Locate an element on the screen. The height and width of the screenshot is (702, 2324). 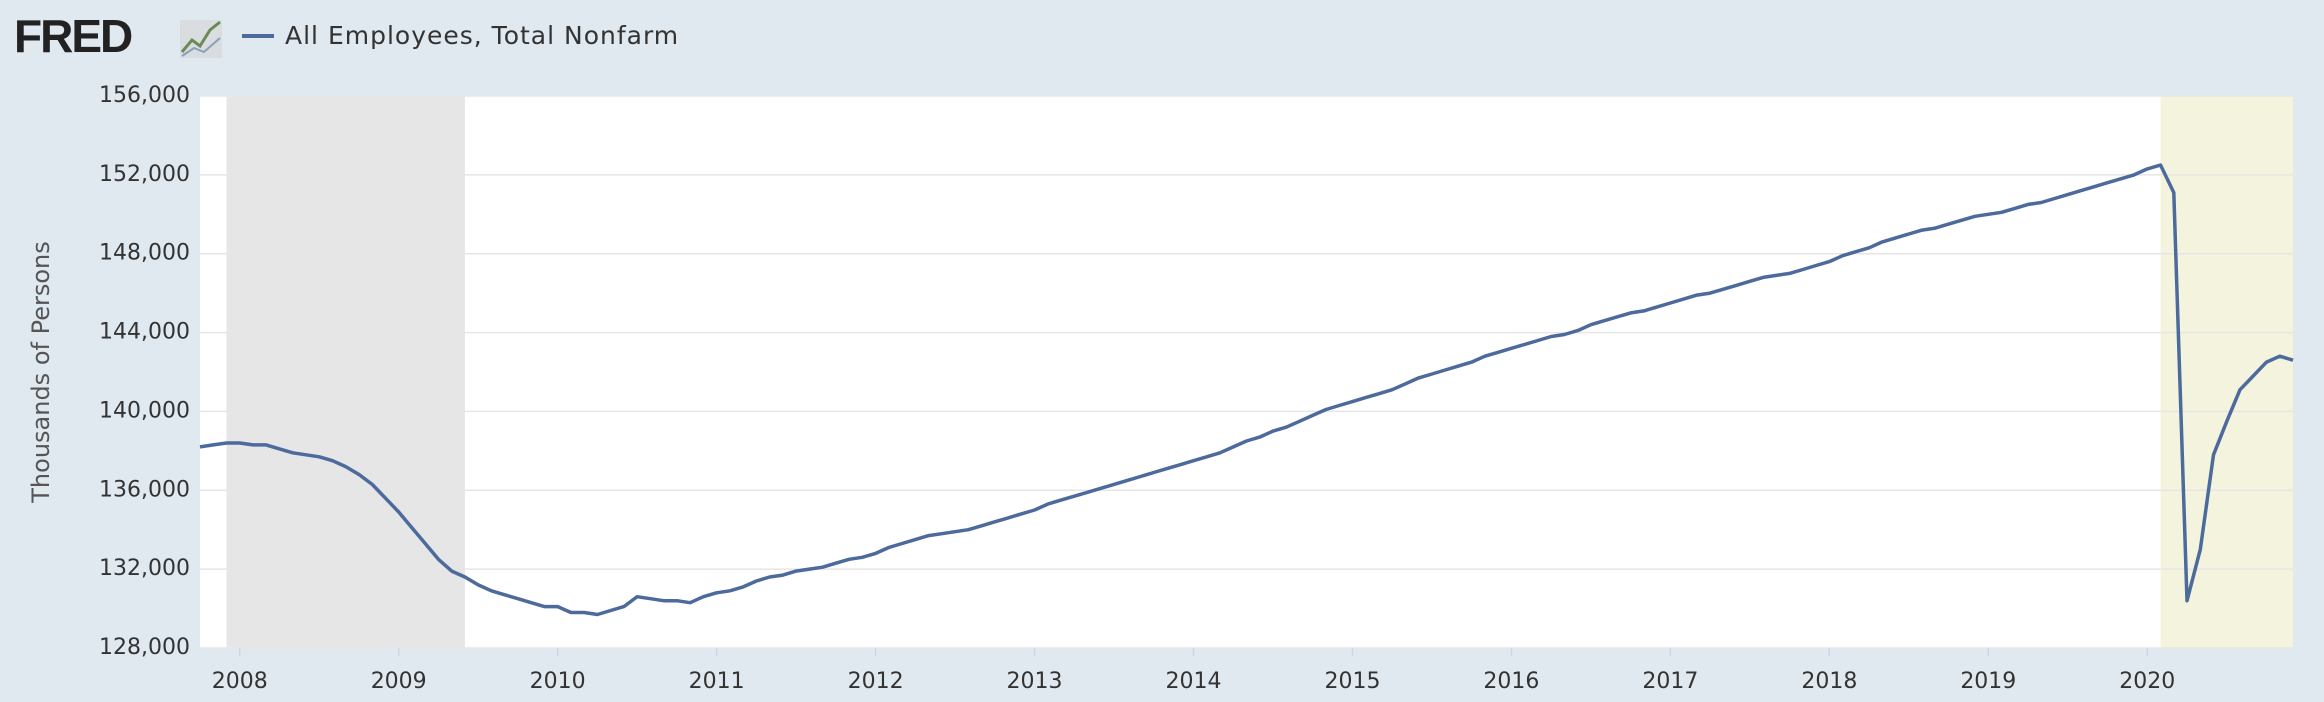
y-axis-title: Thousands of Persons is located at coordinates (41, 372).